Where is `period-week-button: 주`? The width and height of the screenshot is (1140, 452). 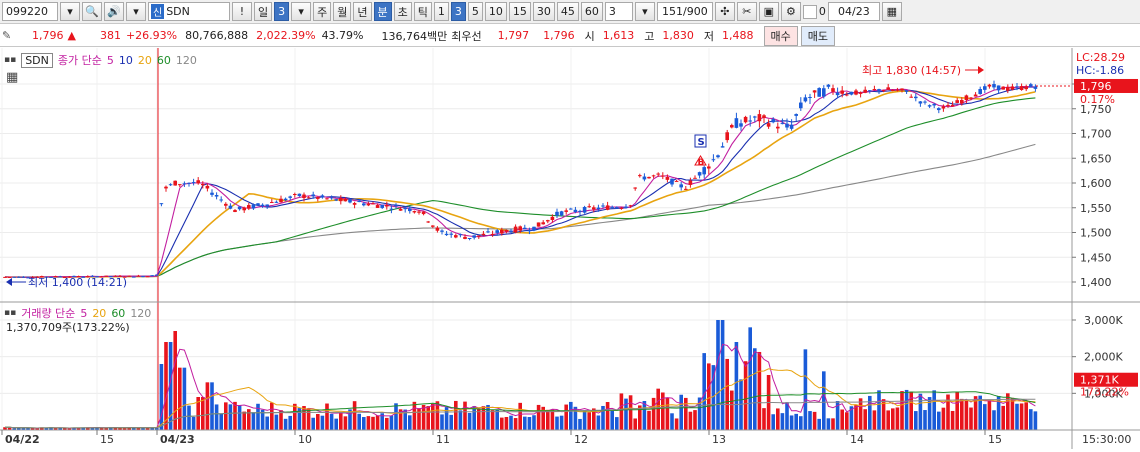 period-week-button: 주 is located at coordinates (322, 11).